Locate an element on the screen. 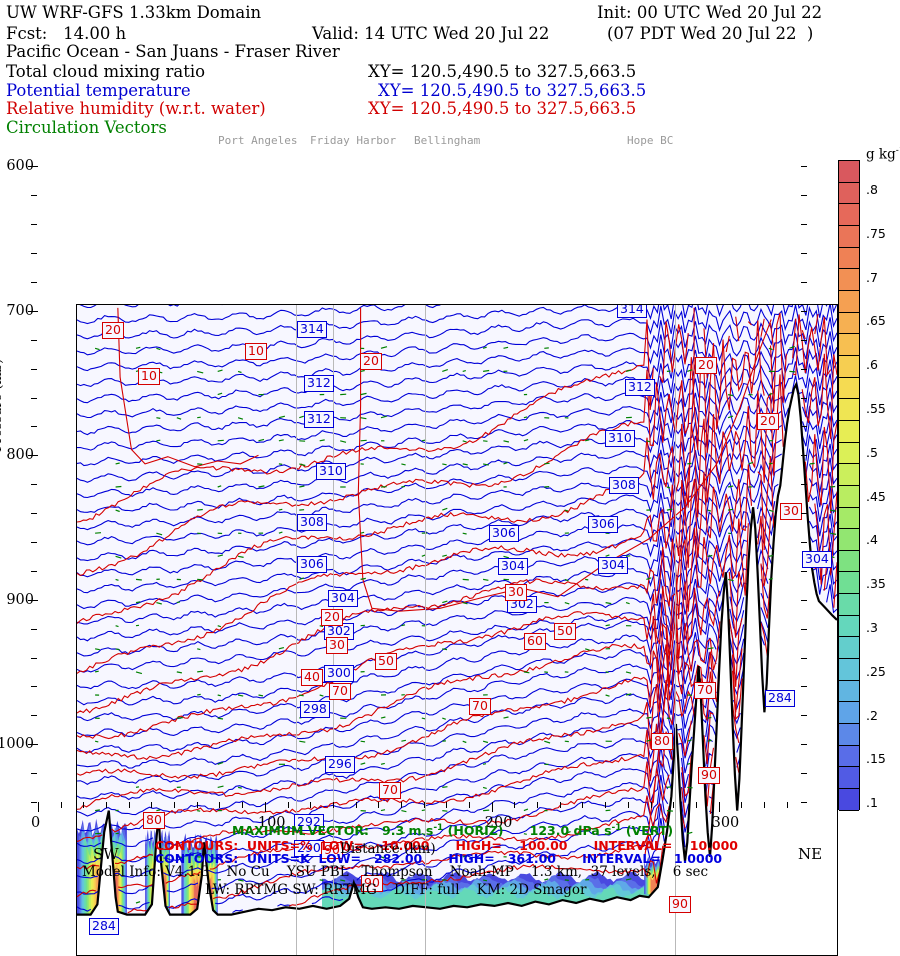  y-axis-title: Pressure (mb) is located at coordinates (2, 405).